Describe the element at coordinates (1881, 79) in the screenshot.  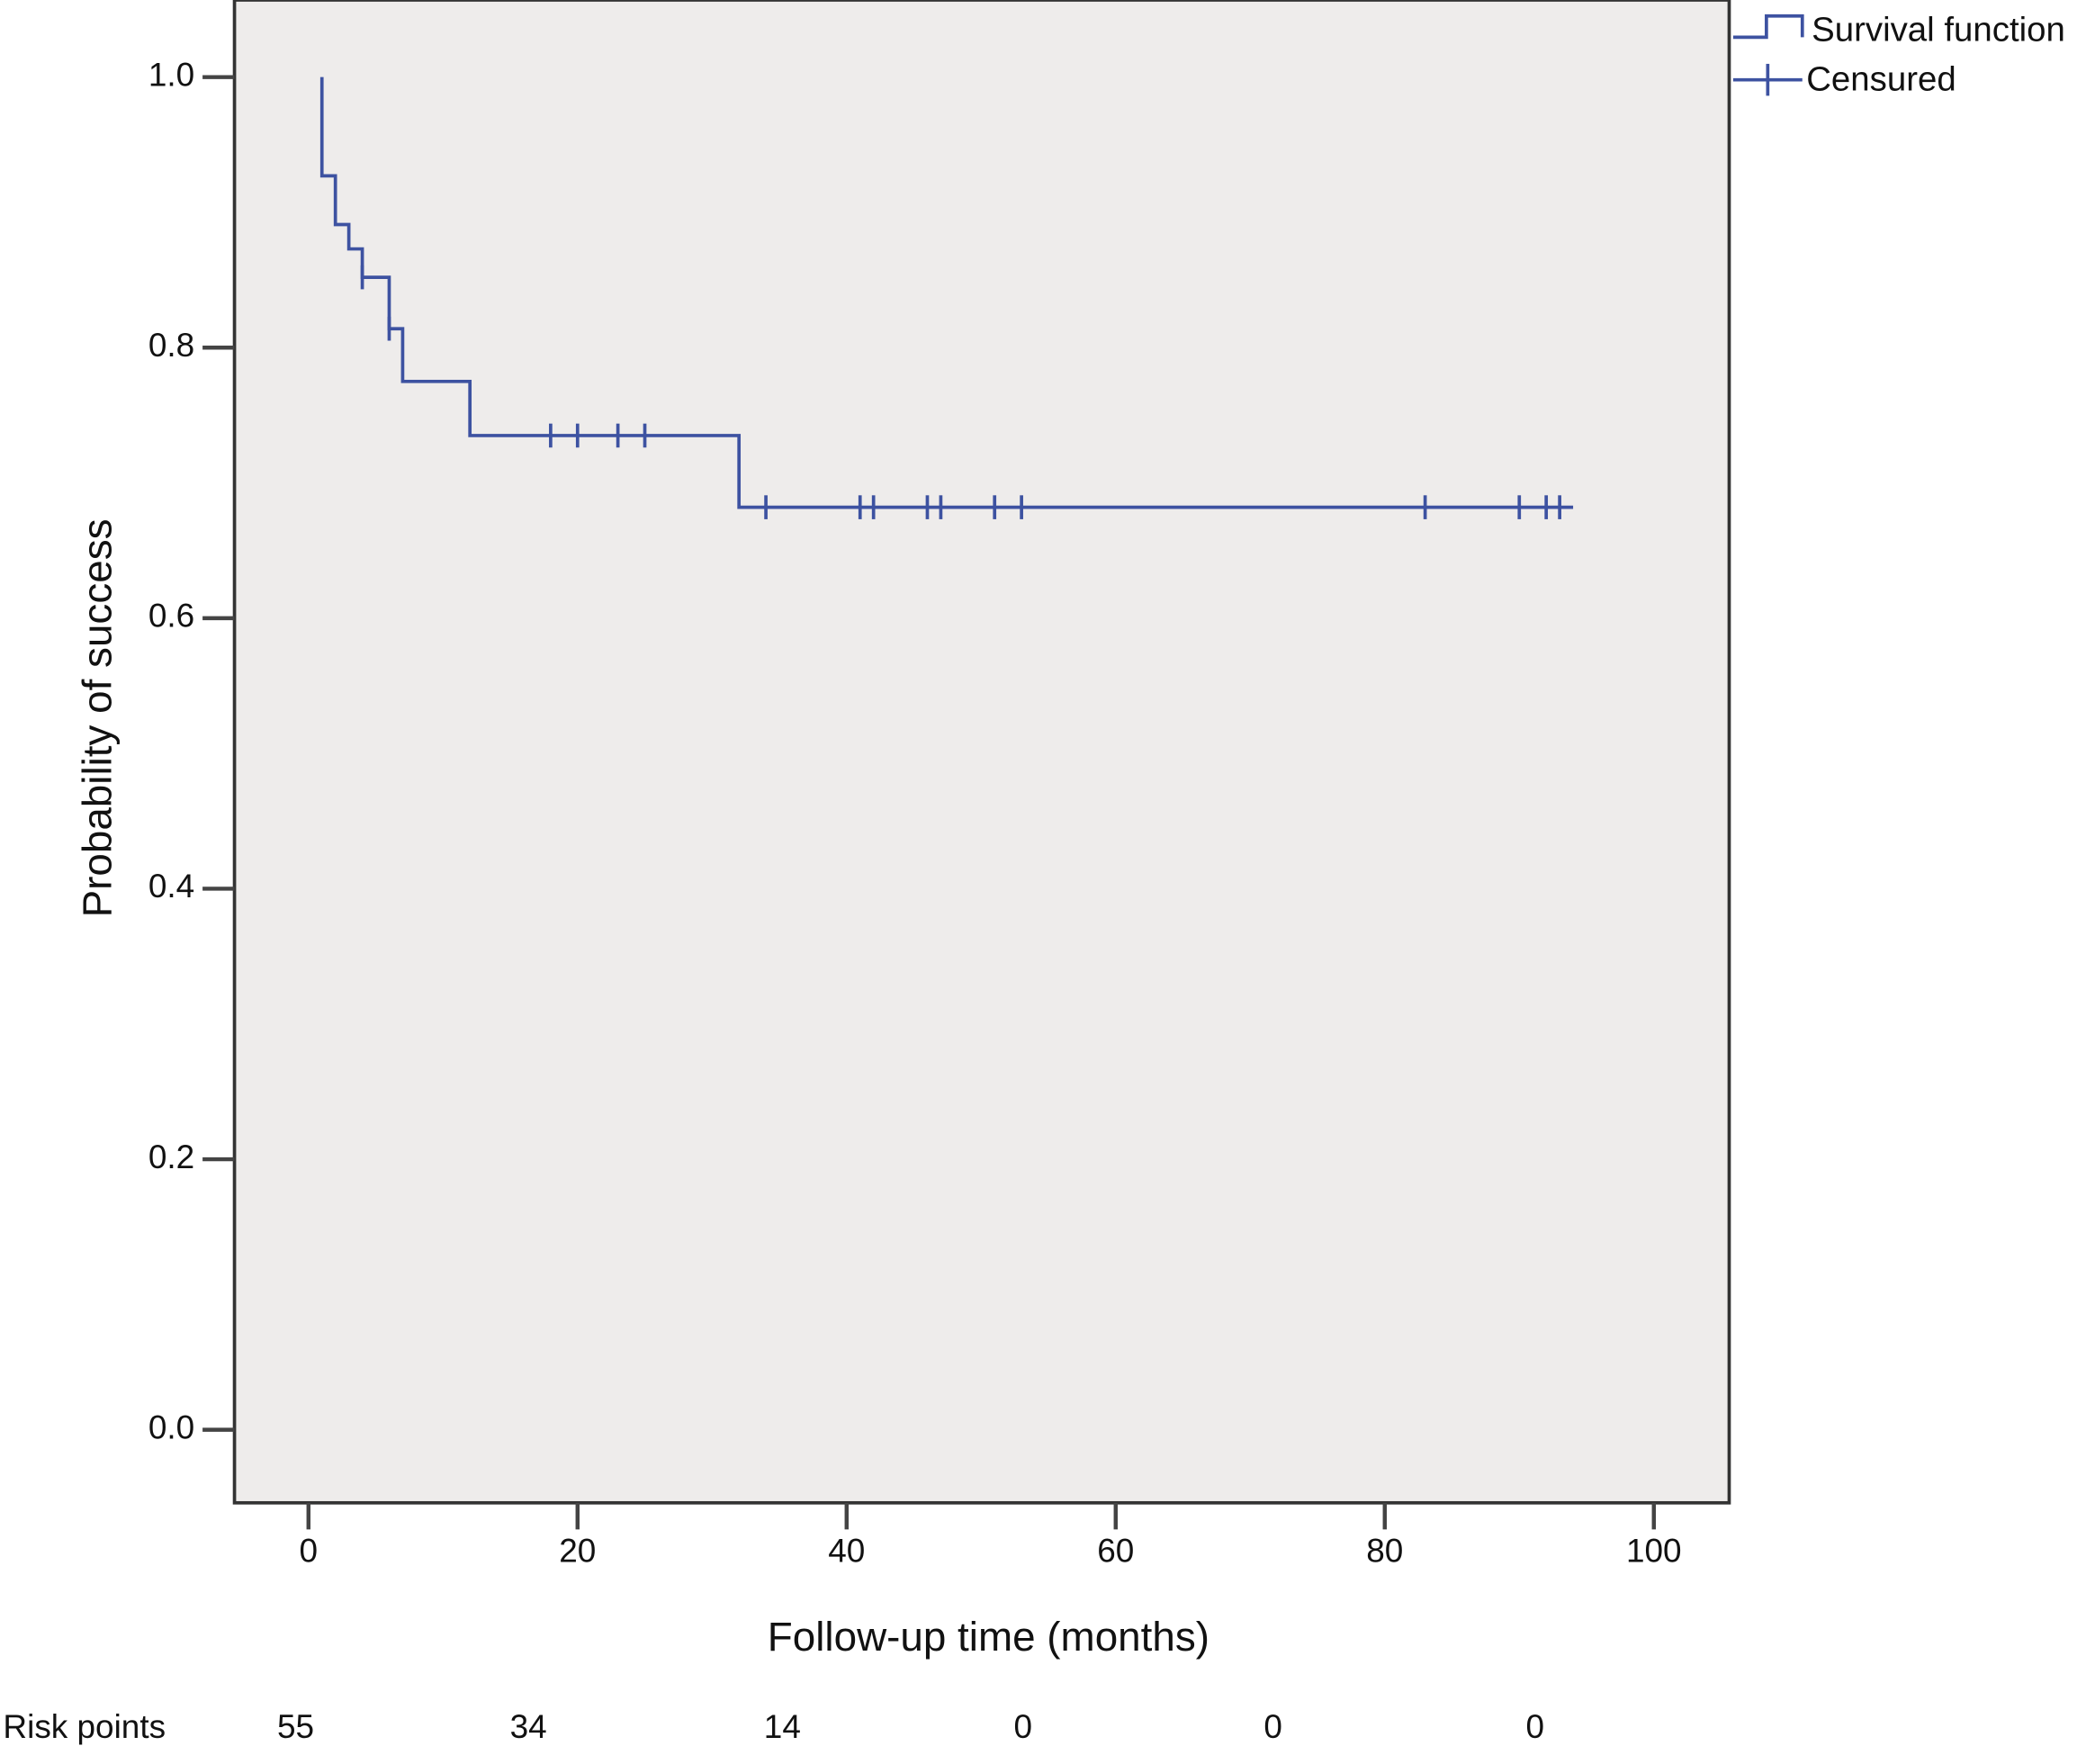
I see `legend-label: Censured` at that location.